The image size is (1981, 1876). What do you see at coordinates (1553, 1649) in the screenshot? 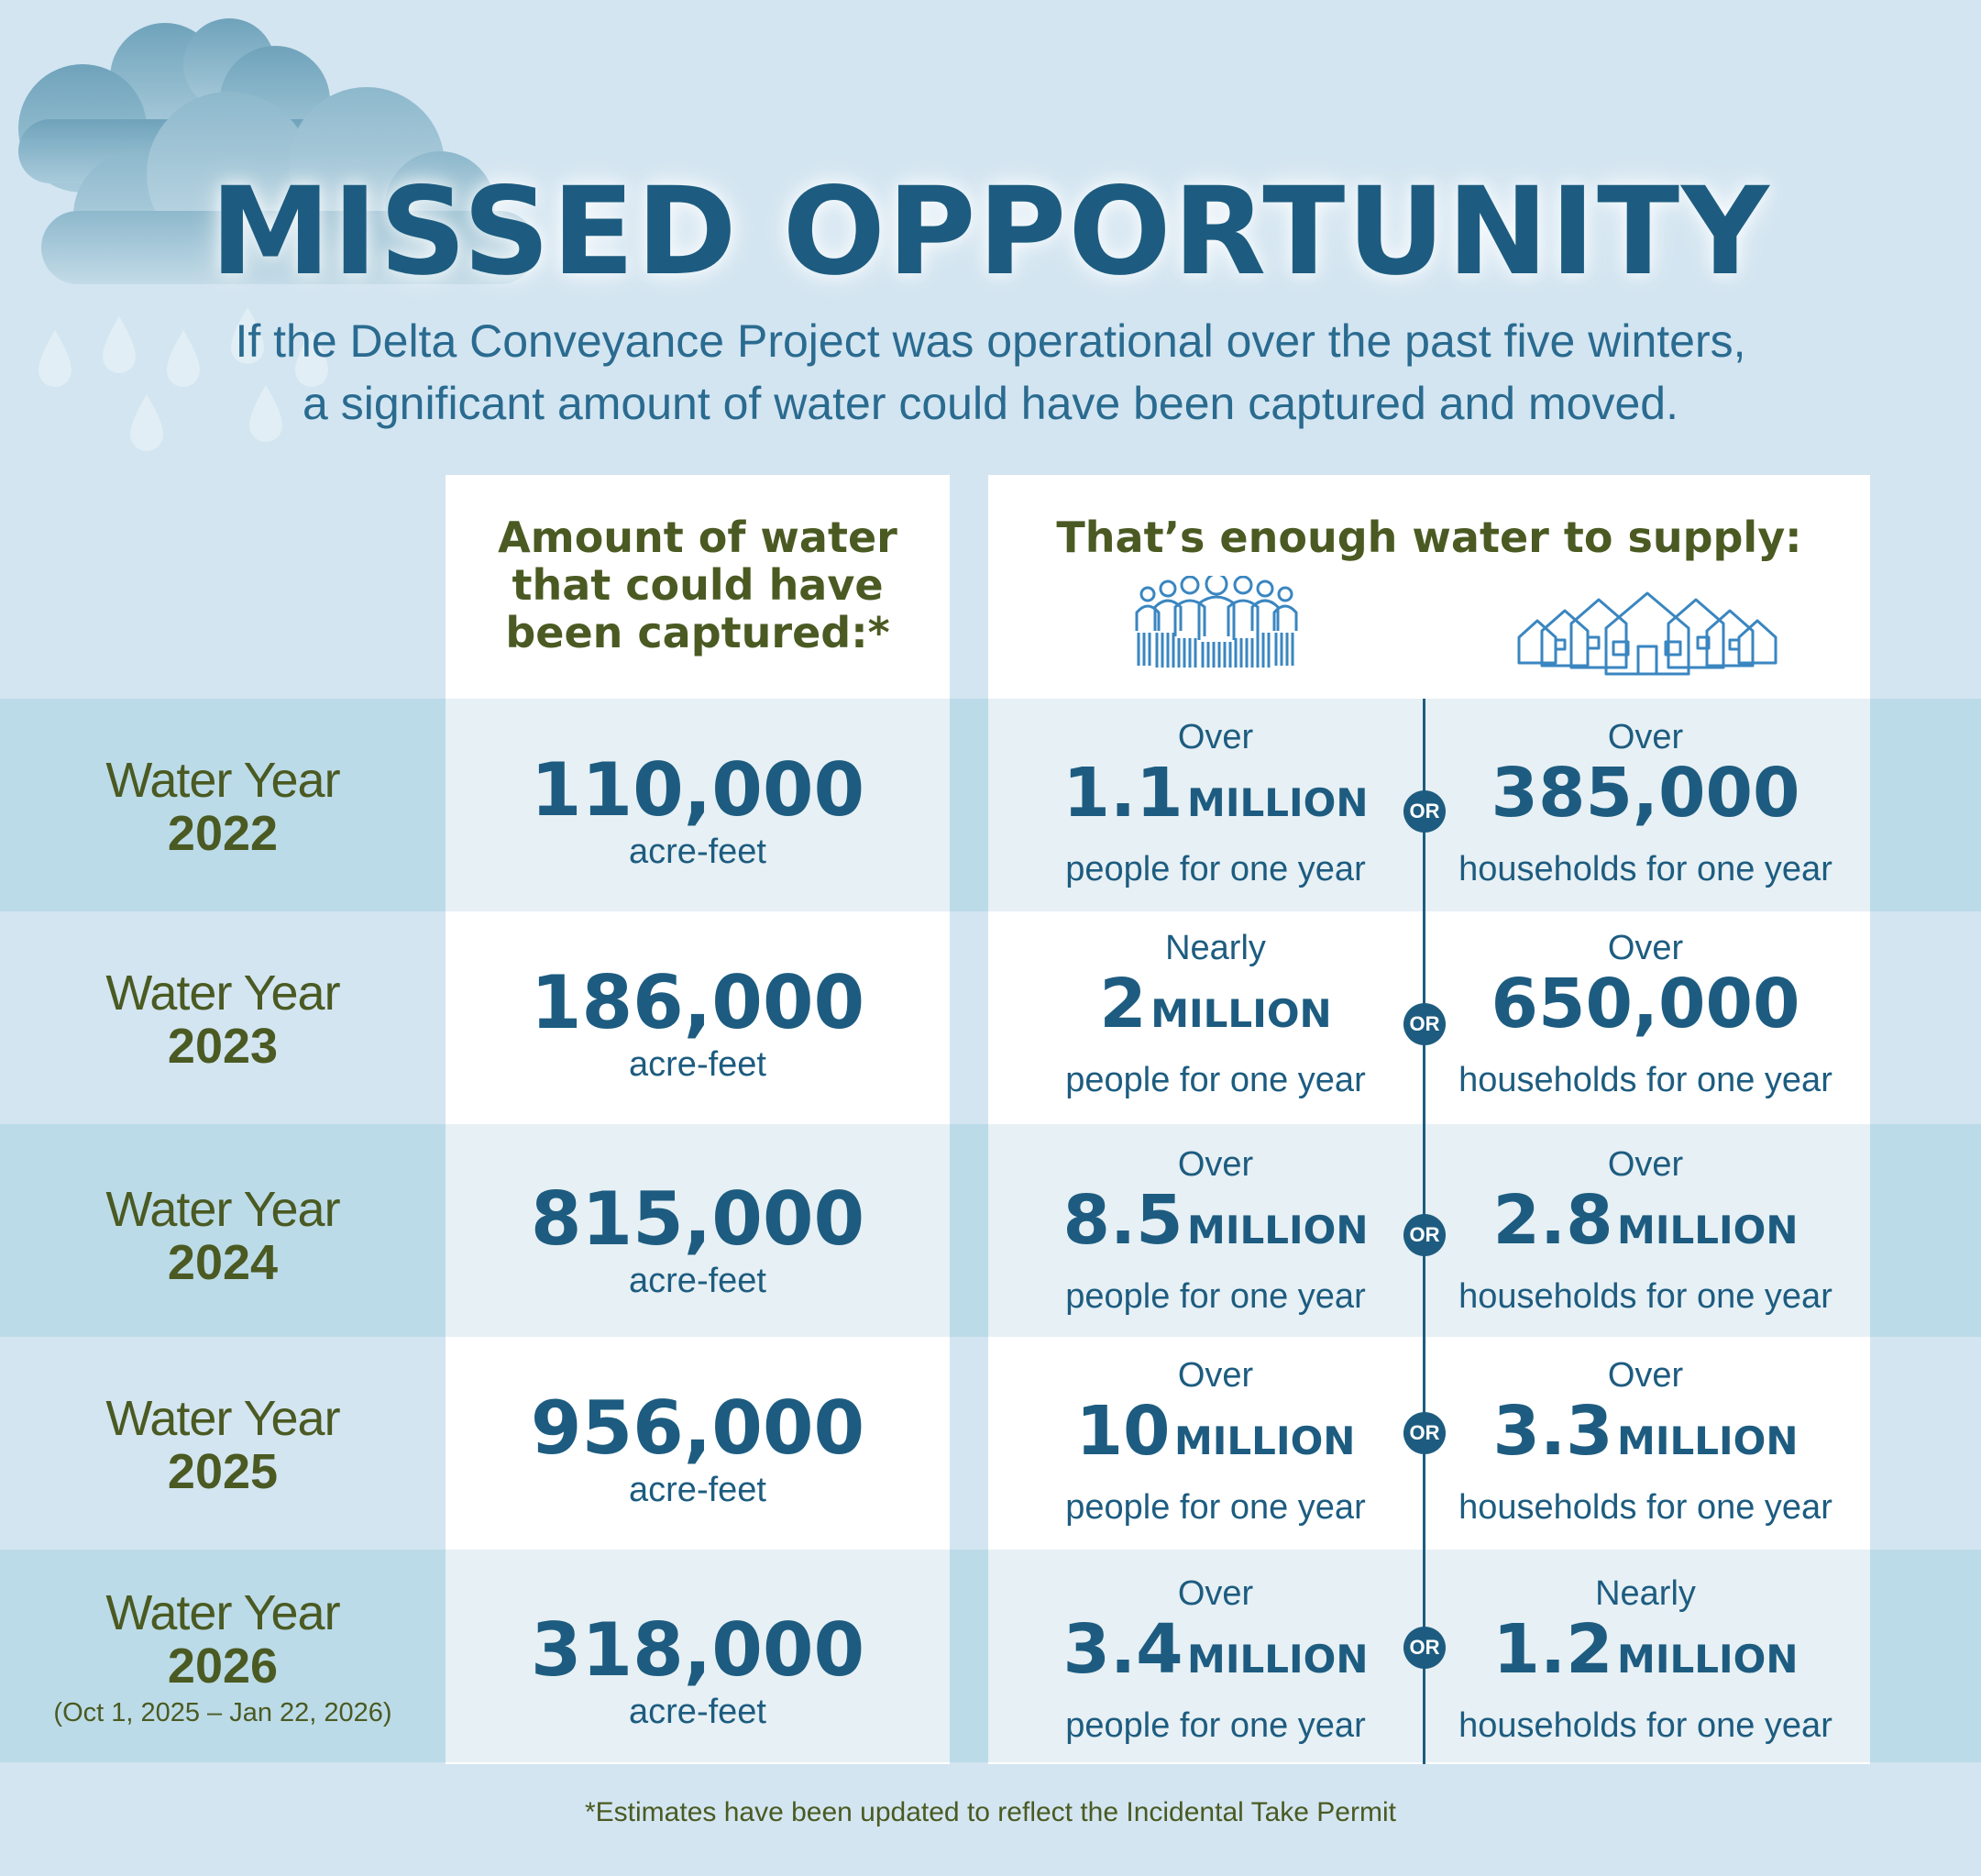
I see `household-number: 1.2` at bounding box center [1553, 1649].